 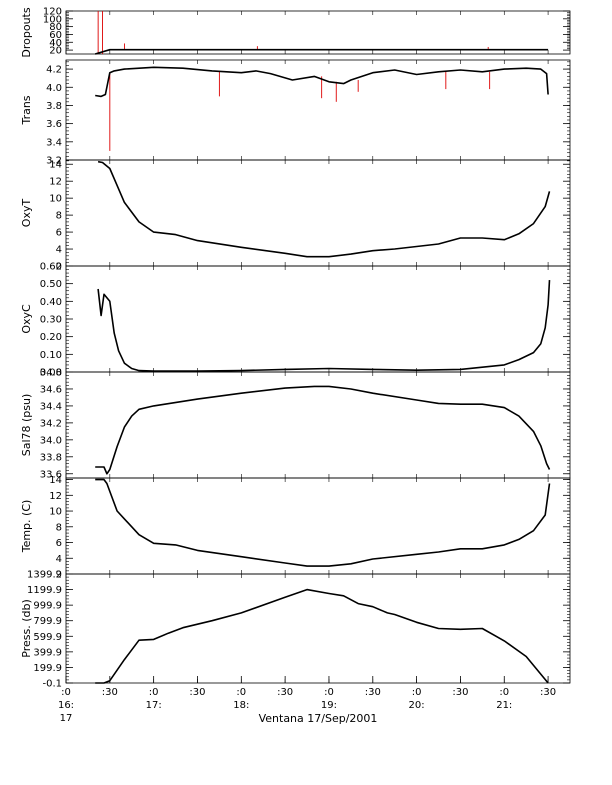 What do you see at coordinates (47, 668) in the screenshot?
I see `y-tick-label: 199.9` at bounding box center [47, 668].